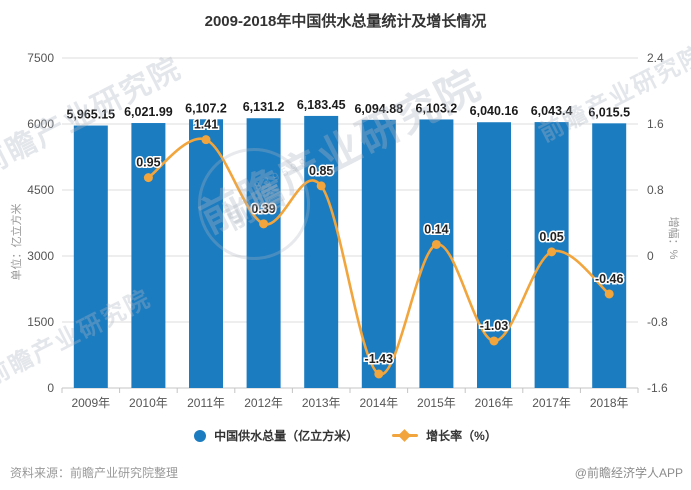 This screenshot has width=691, height=490. Describe the element at coordinates (206, 125) in the screenshot. I see `svg-text: 1.41` at that location.